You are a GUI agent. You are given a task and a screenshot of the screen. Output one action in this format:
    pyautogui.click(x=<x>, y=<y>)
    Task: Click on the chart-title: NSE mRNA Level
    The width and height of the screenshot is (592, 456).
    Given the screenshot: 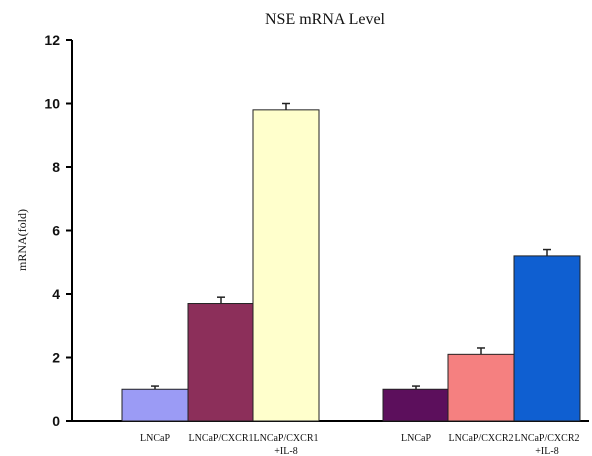 What is the action you would take?
    pyautogui.click(x=325, y=19)
    